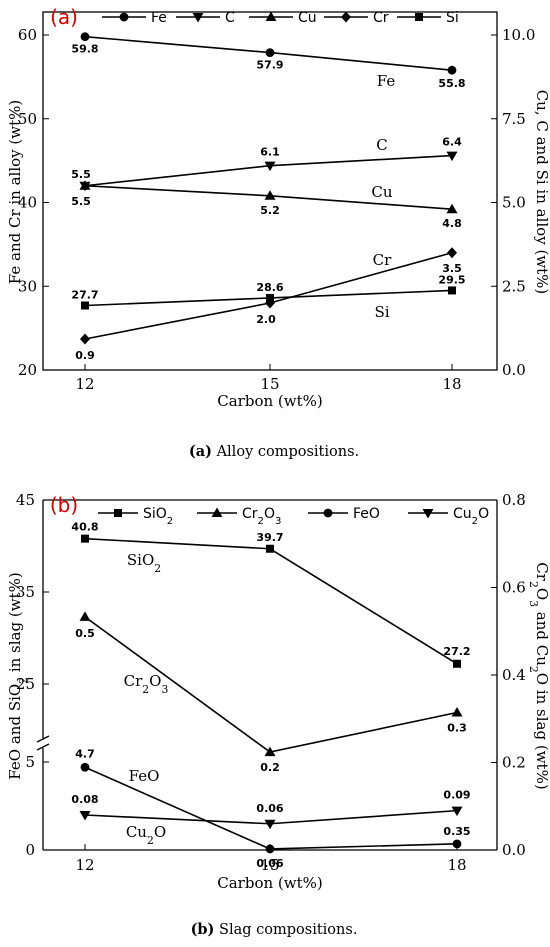 This screenshot has height=947, width=550. What do you see at coordinates (25, 684) in the screenshot?
I see `y-left-tick-label: 25` at bounding box center [25, 684].